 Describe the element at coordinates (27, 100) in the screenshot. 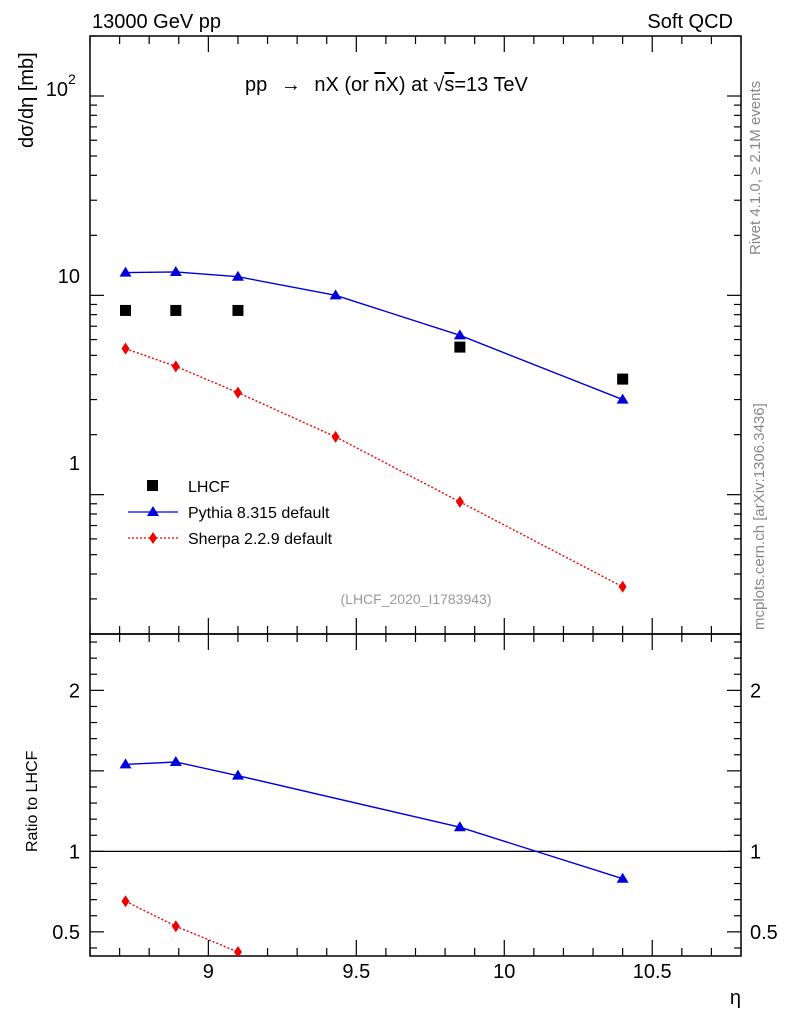

I see `main-y-axis-label: dσ/dη [mb]` at that location.